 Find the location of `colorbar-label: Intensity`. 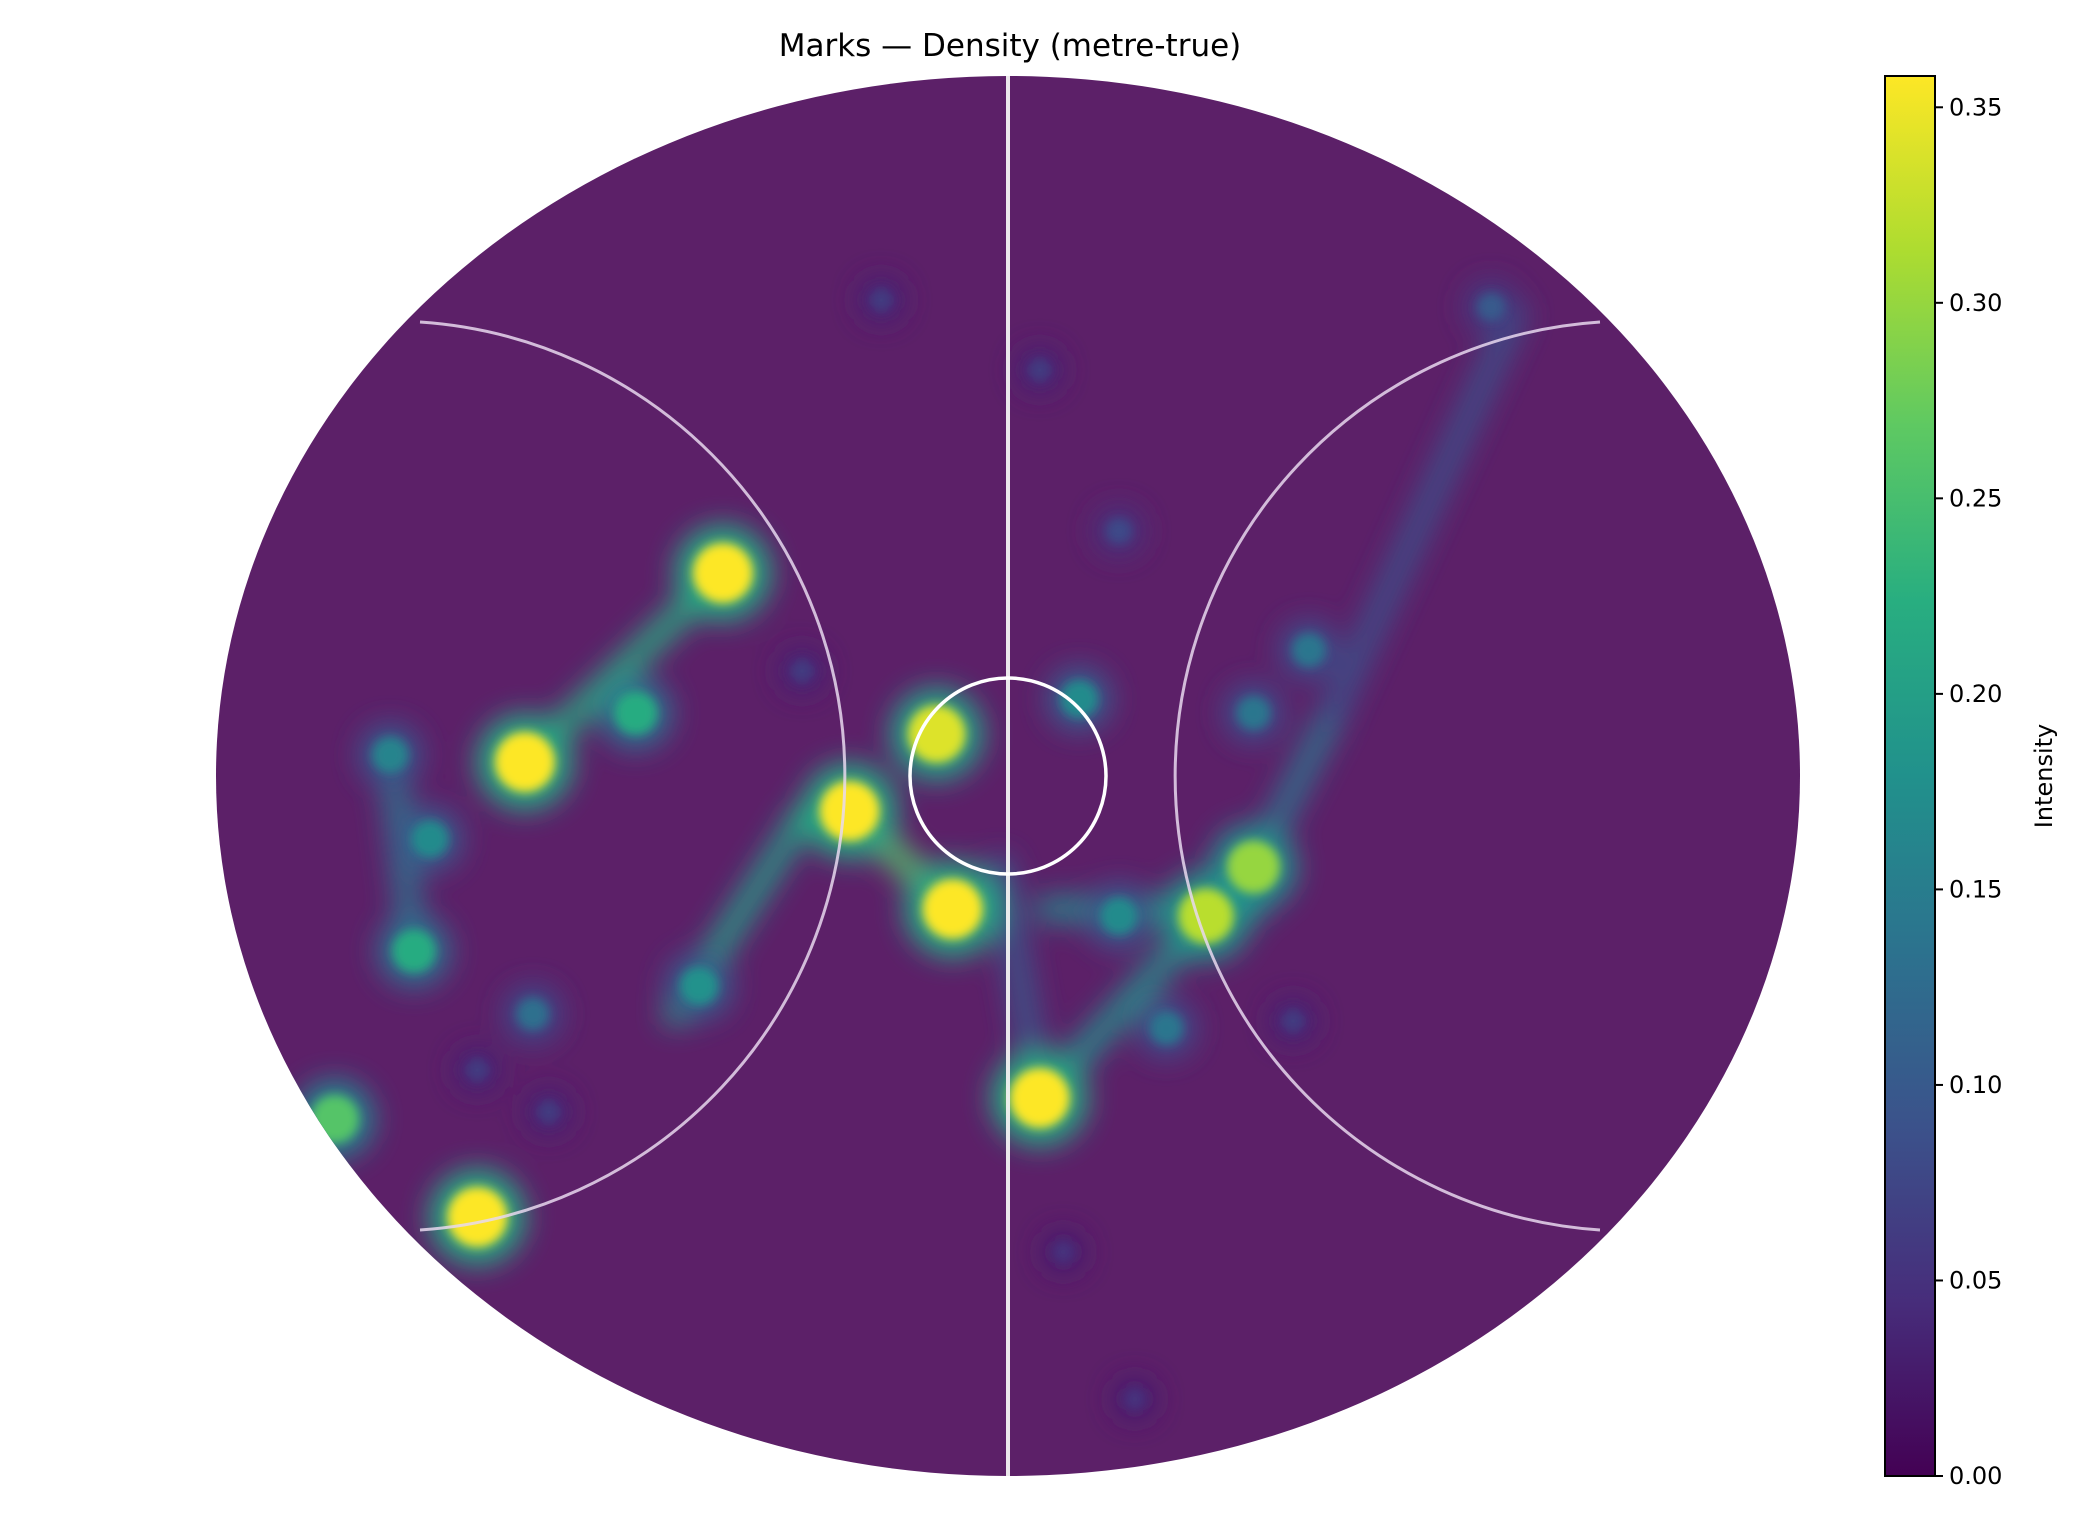

colorbar-label: Intensity is located at coordinates (2044, 776).